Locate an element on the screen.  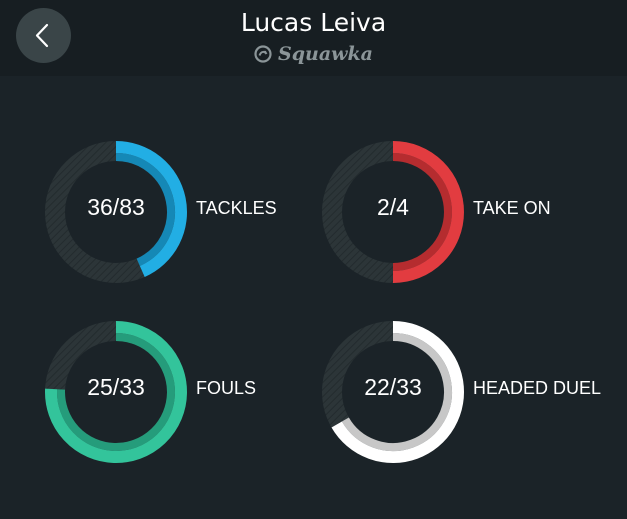
brand: Squawka is located at coordinates (313, 54).